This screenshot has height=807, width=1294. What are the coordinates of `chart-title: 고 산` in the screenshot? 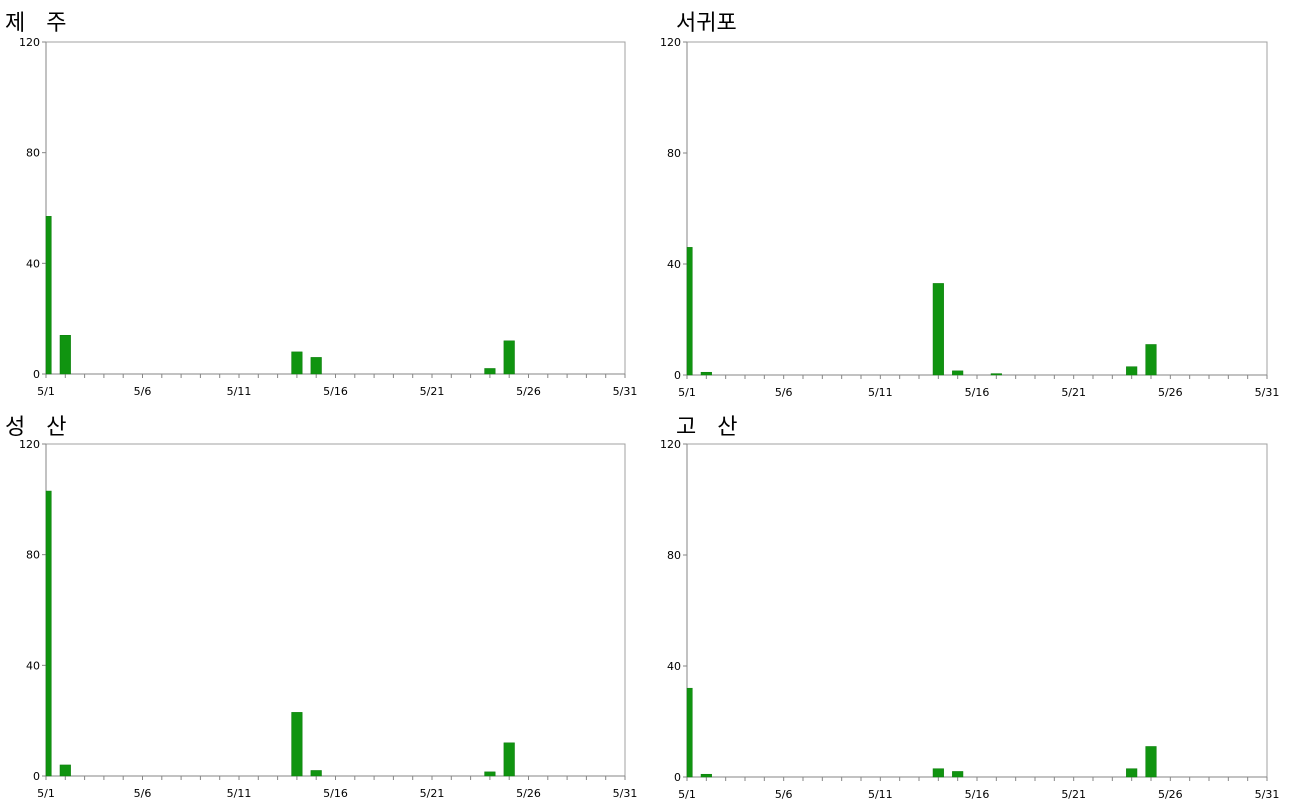 It's located at (707, 427).